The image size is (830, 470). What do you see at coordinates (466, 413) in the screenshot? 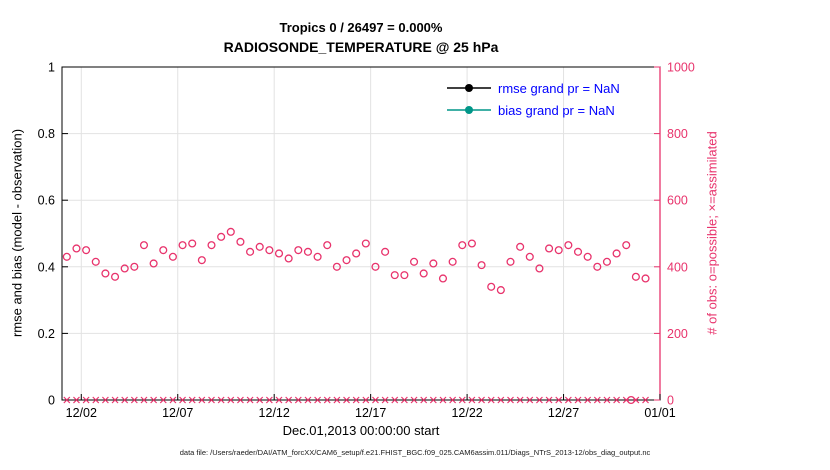
I see `svg-text: 12/22` at bounding box center [466, 413].